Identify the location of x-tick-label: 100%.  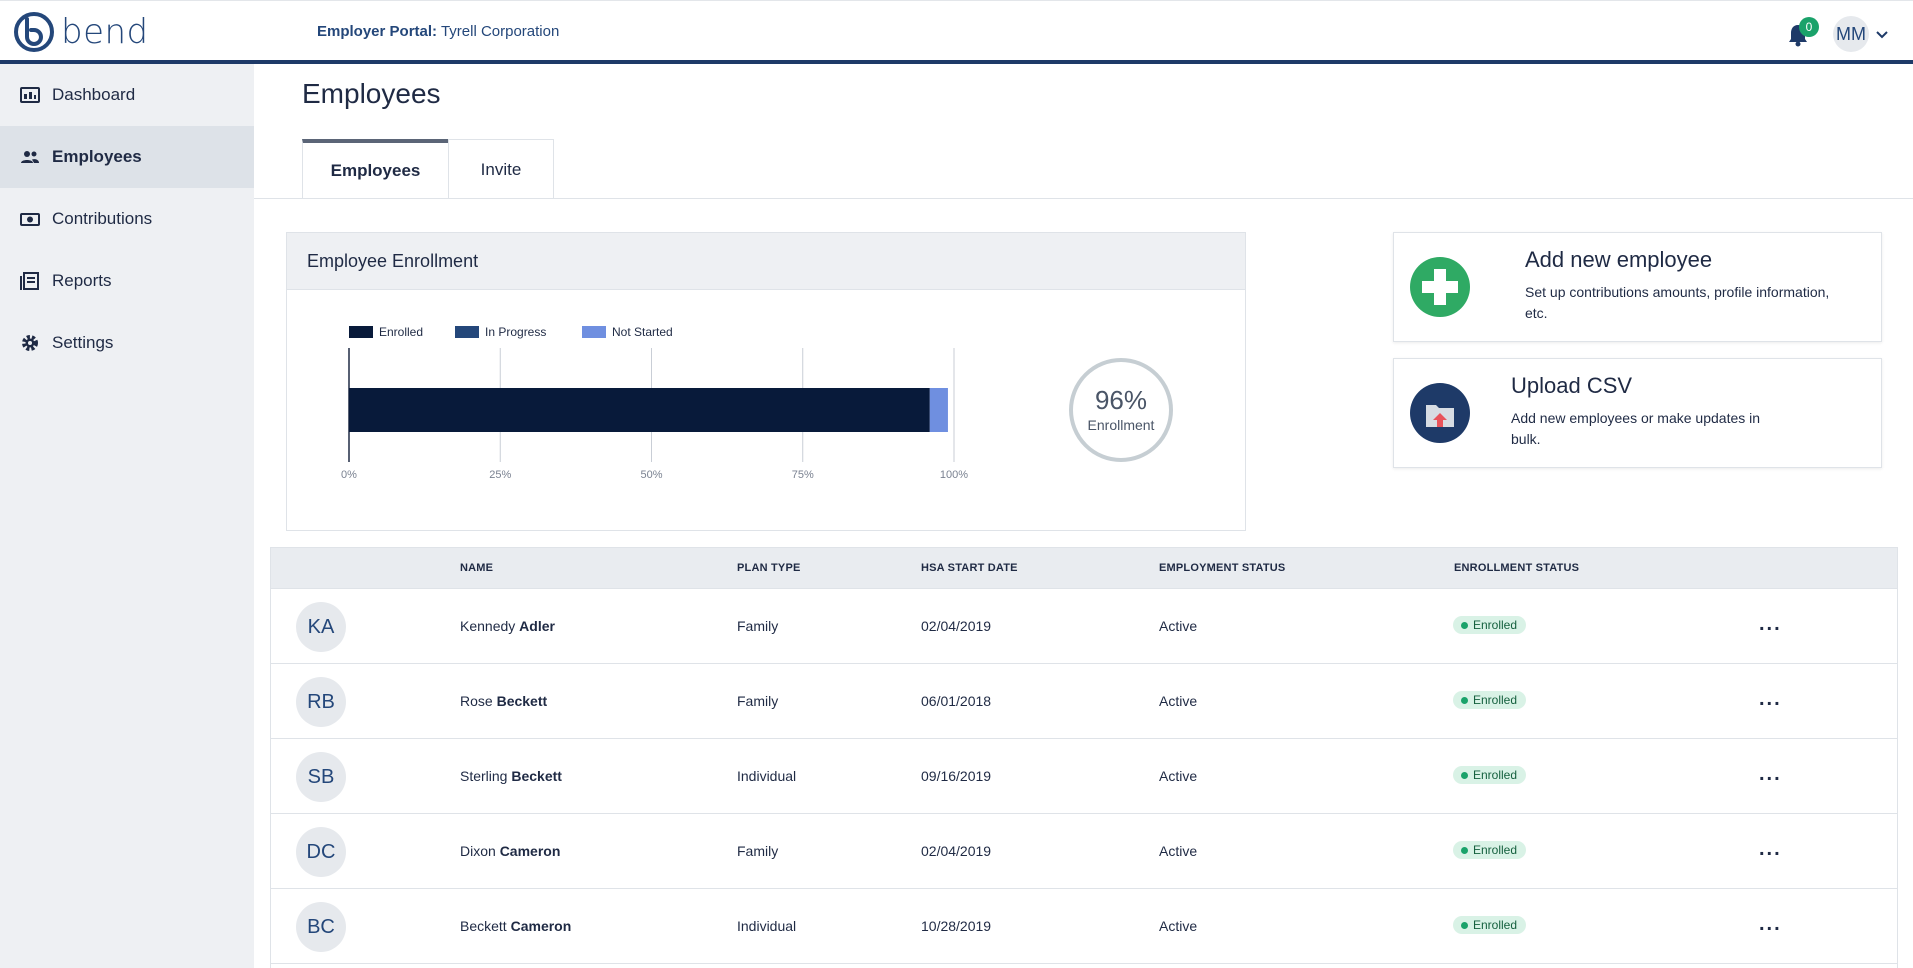
(954, 475).